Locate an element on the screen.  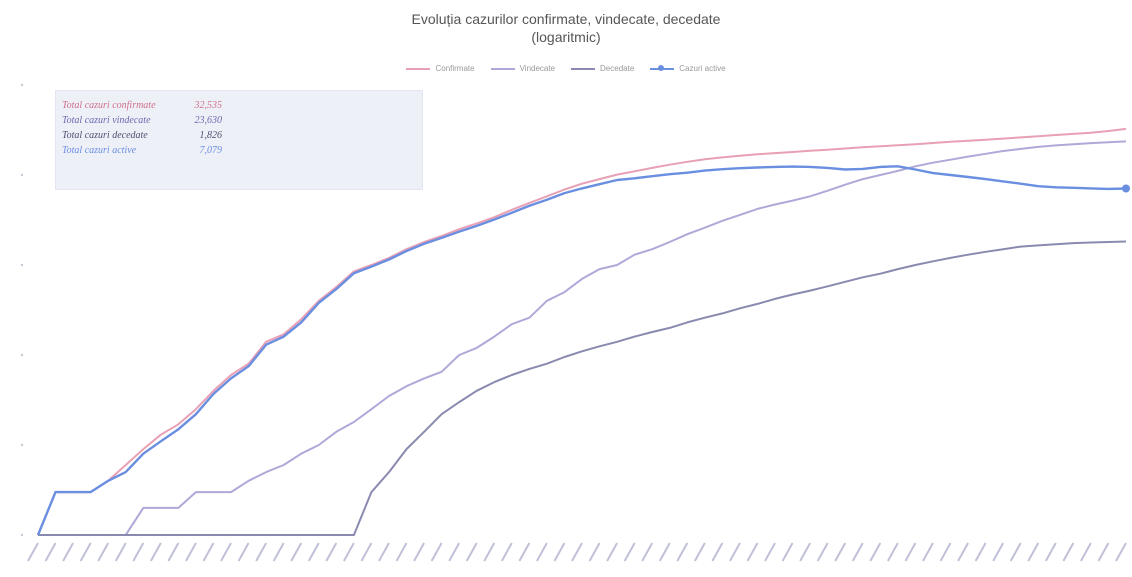
legend-label-confirmate: Confirmate is located at coordinates (455, 68).